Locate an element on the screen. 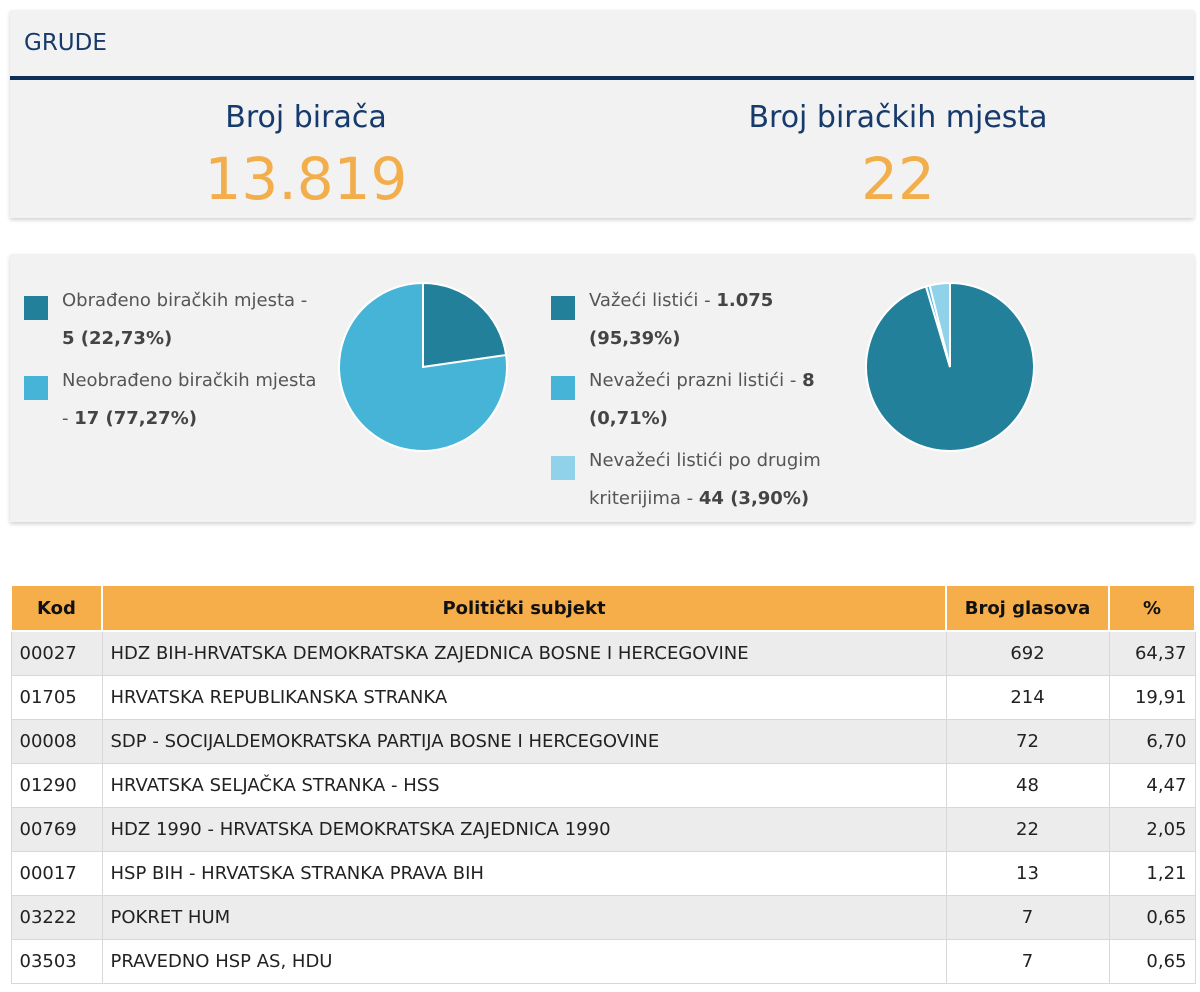  cell-glasovi: 72 is located at coordinates (1027, 741).